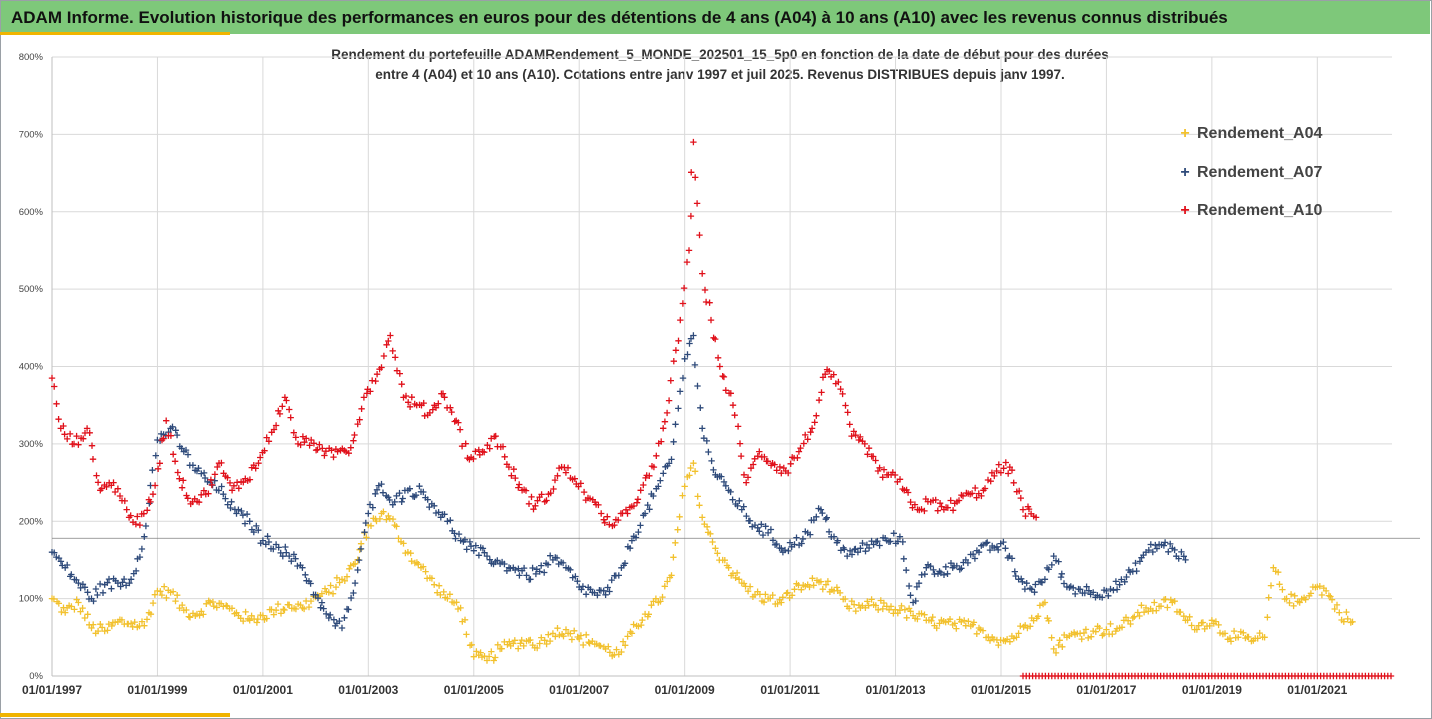  What do you see at coordinates (1212, 690) in the screenshot?
I see `x-tick-label: 01/01/2019` at bounding box center [1212, 690].